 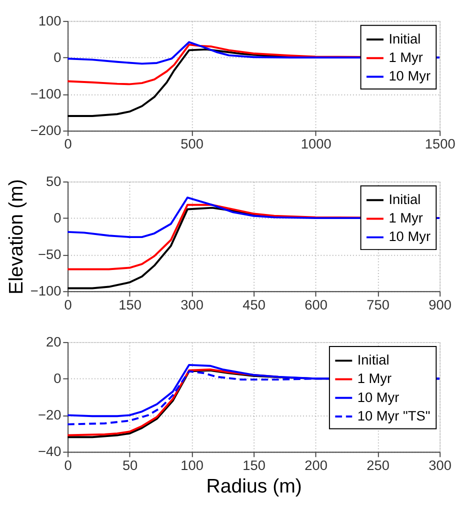 What do you see at coordinates (50, 20) in the screenshot?
I see `y-tick-label: 100` at bounding box center [50, 20].